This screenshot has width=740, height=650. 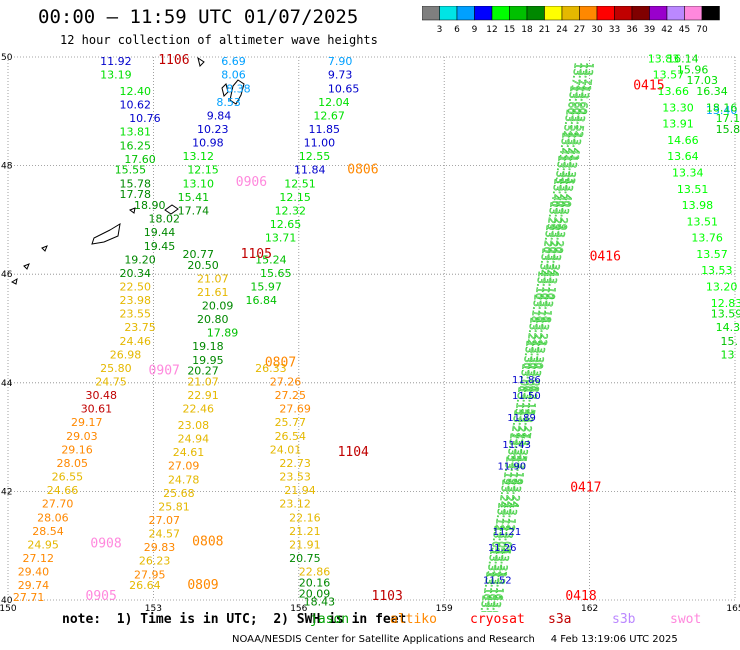 I want to click on diag-track-value: 13.08, so click(x=524, y=378).